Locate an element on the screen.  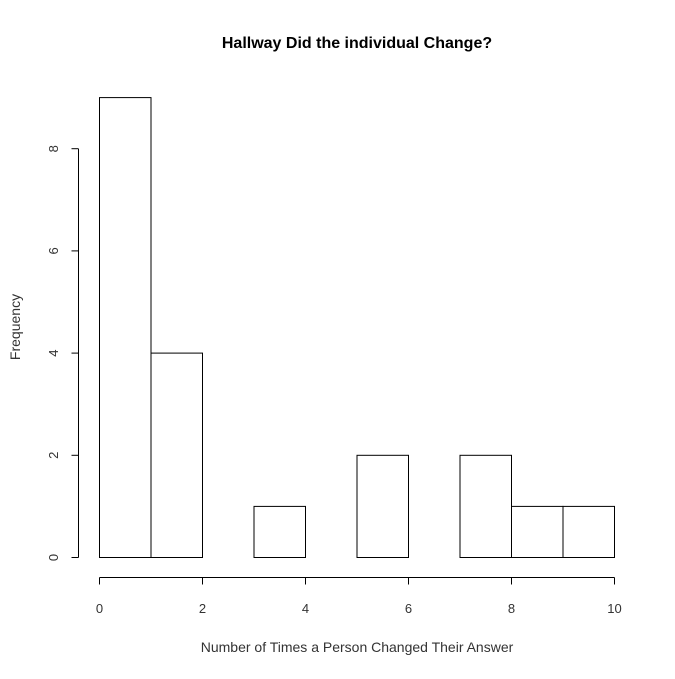
x-tick-label-8: 8 is located at coordinates (511, 608).